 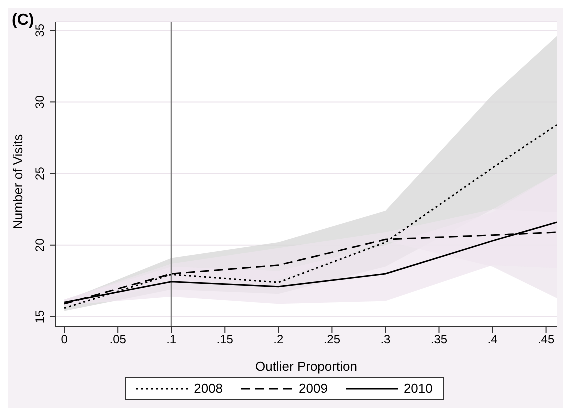 I want to click on legend-label: 2009, so click(x=313, y=388).